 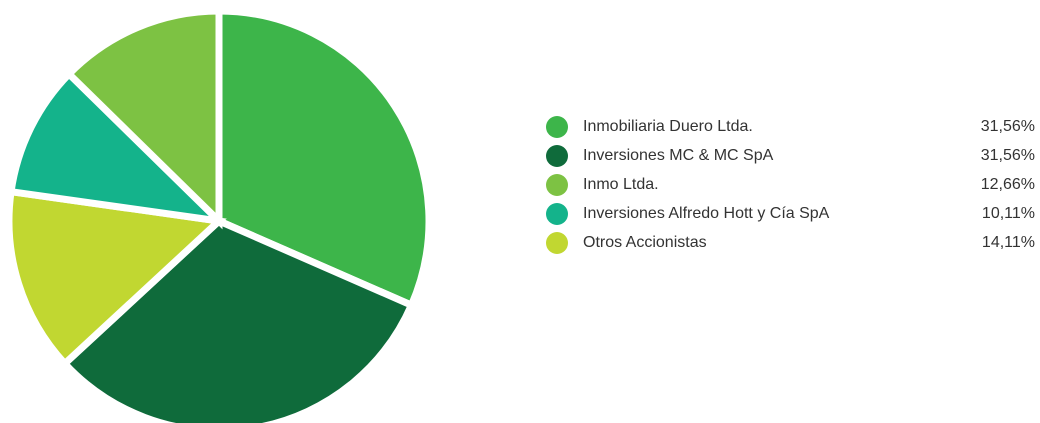 I want to click on legend-label: Inmo Ltda., so click(x=621, y=184).